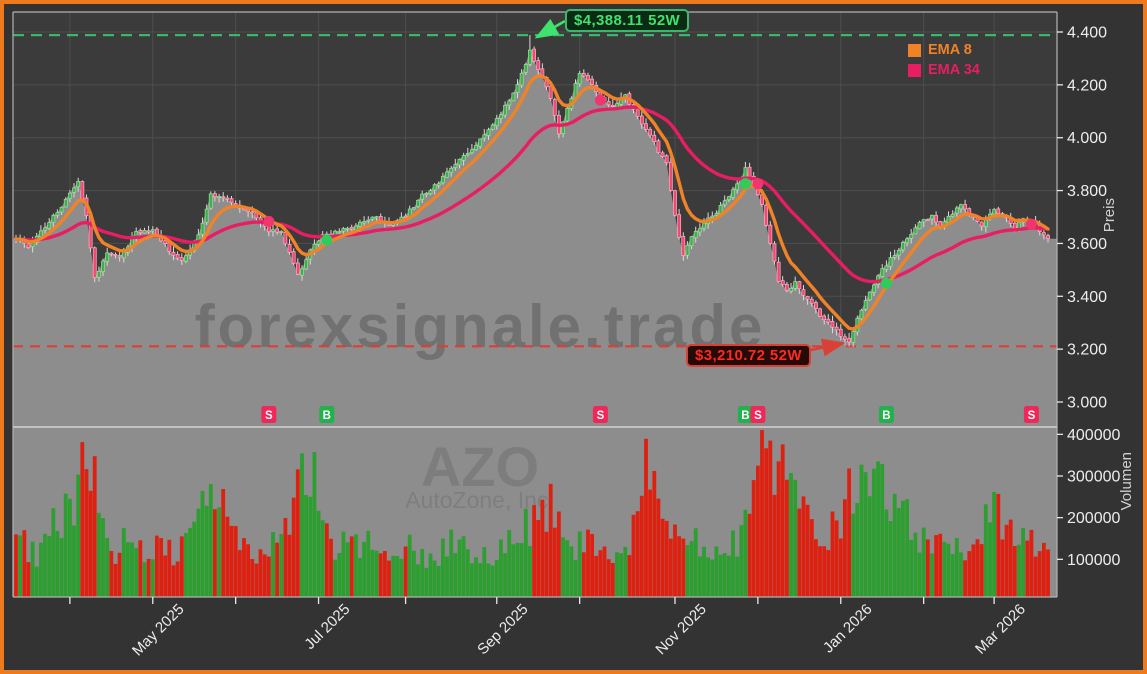 The width and height of the screenshot is (1147, 674). I want to click on price-tick-label: 3.000, so click(1087, 403).